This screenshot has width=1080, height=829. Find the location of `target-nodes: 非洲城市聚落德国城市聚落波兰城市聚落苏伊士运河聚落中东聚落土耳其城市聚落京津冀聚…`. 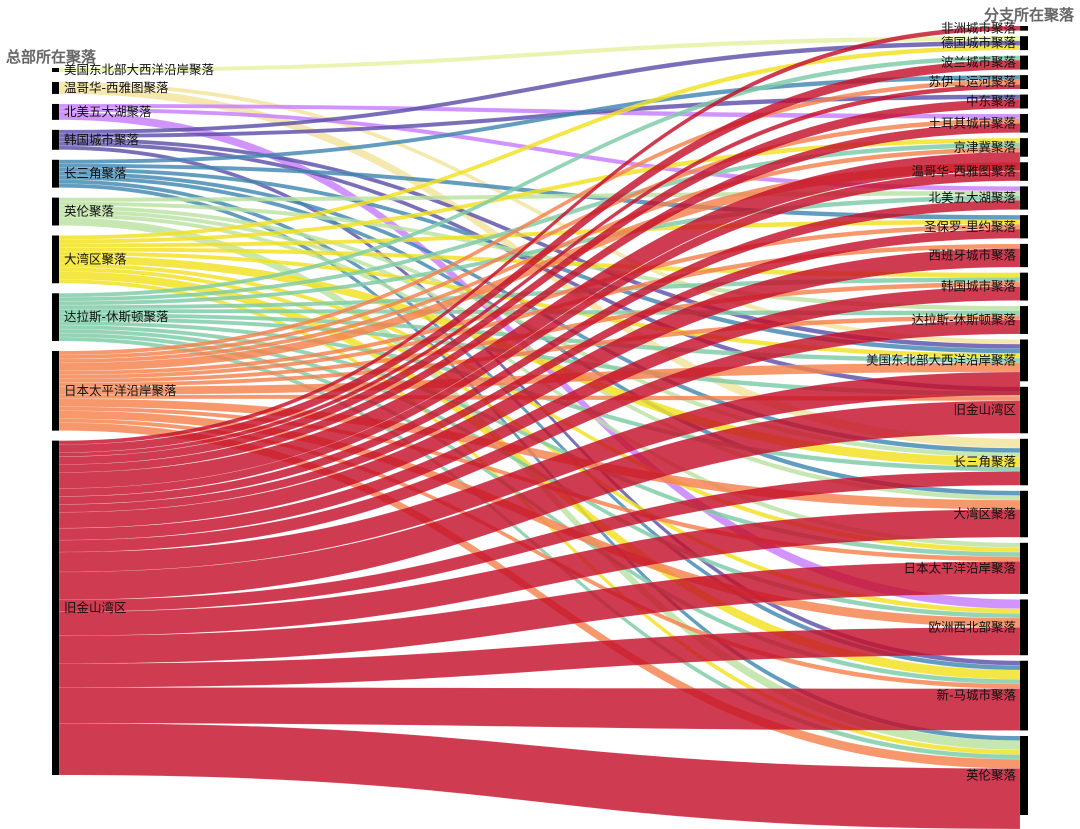

target-nodes: 非洲城市聚落德国城市聚落波兰城市聚落苏伊士运河聚落中东聚落土耳其城市聚落京津冀聚… is located at coordinates (947, 417).